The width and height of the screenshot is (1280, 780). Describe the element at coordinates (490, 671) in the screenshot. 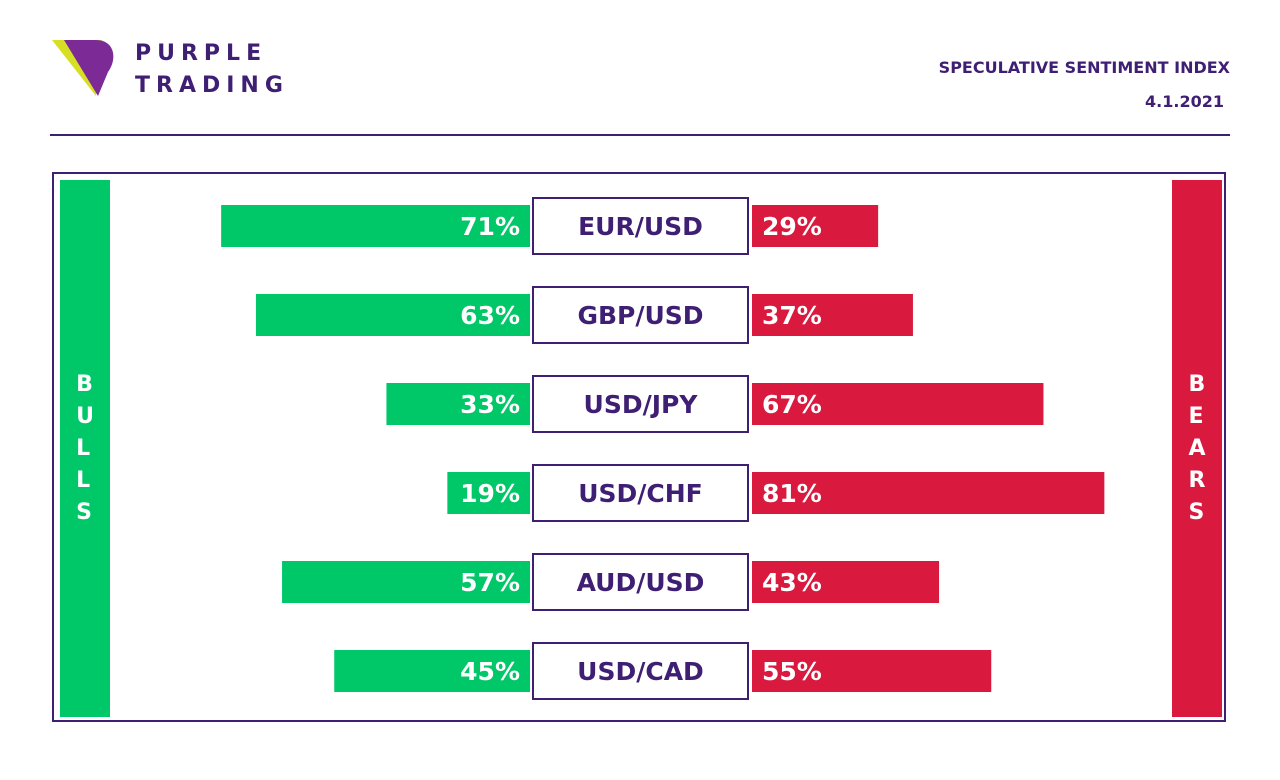

I see `bull-value-label: 45%` at that location.